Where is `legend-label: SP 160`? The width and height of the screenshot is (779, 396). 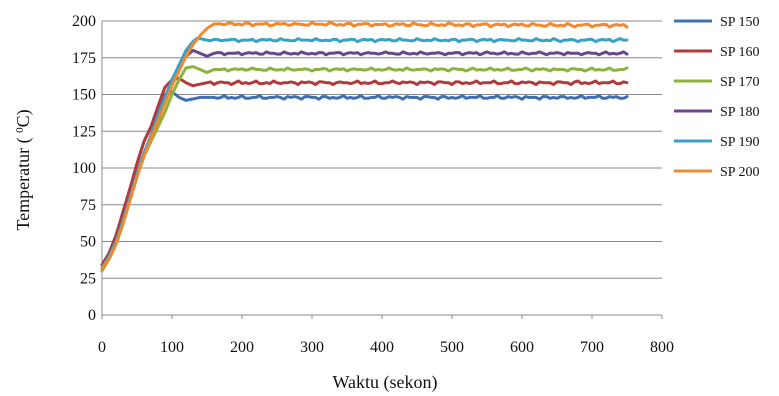 legend-label: SP 160 is located at coordinates (740, 52).